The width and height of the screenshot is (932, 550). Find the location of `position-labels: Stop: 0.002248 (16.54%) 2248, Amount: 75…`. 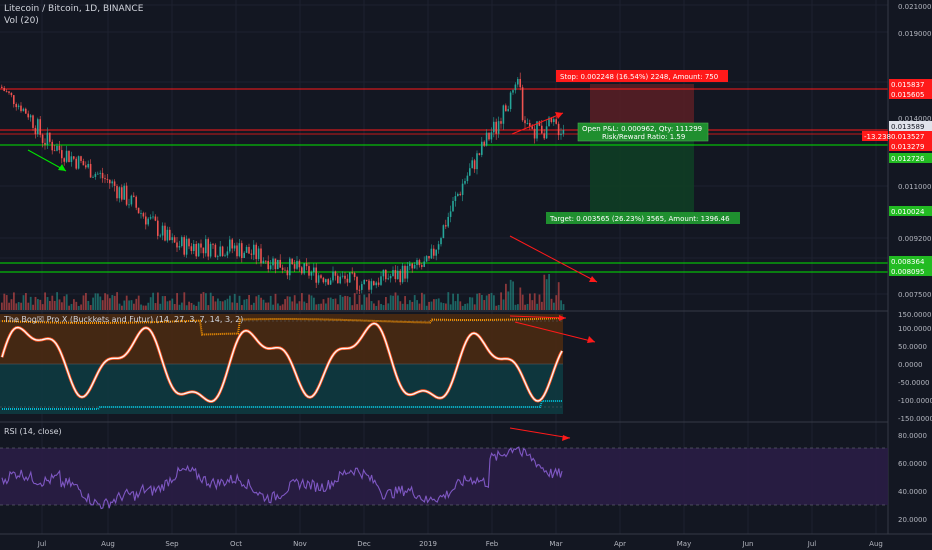

position-labels: Stop: 0.002248 (16.54%) 2248, Amount: 75… is located at coordinates (643, 147).